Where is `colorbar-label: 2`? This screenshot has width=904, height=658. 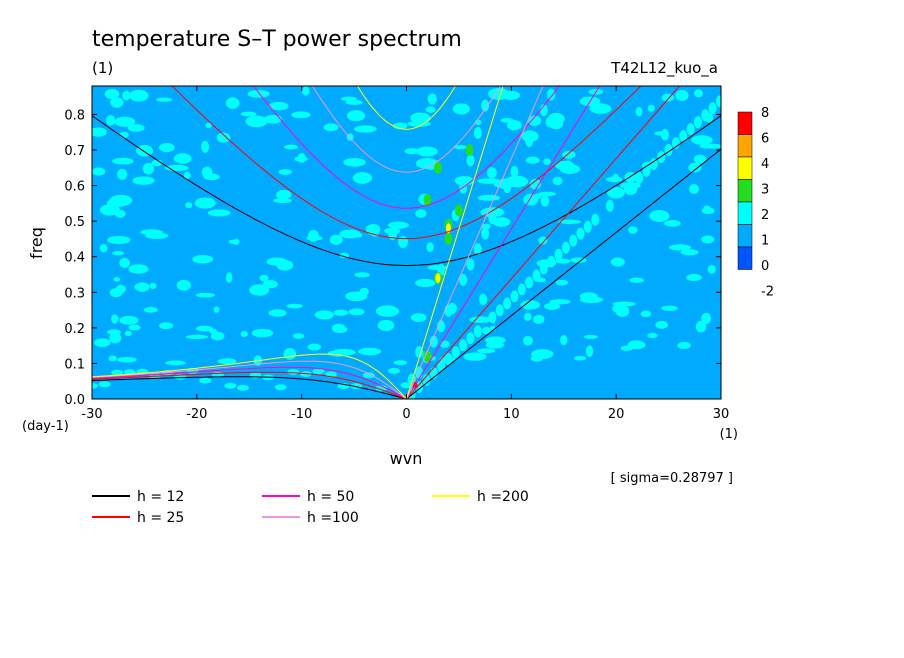
colorbar-label: 2 is located at coordinates (765, 215).